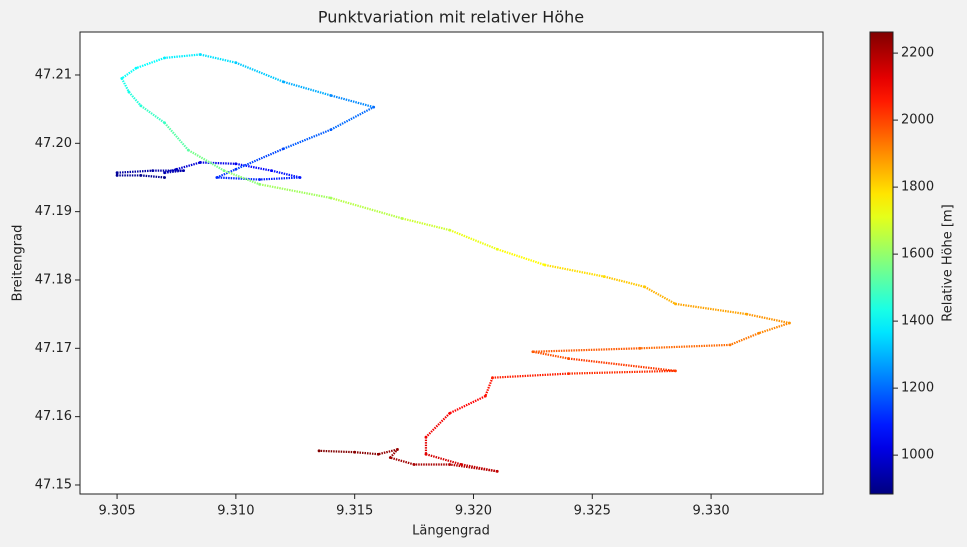  What do you see at coordinates (354, 511) in the screenshot?
I see `x-tick-label: 9.315` at bounding box center [354, 511].